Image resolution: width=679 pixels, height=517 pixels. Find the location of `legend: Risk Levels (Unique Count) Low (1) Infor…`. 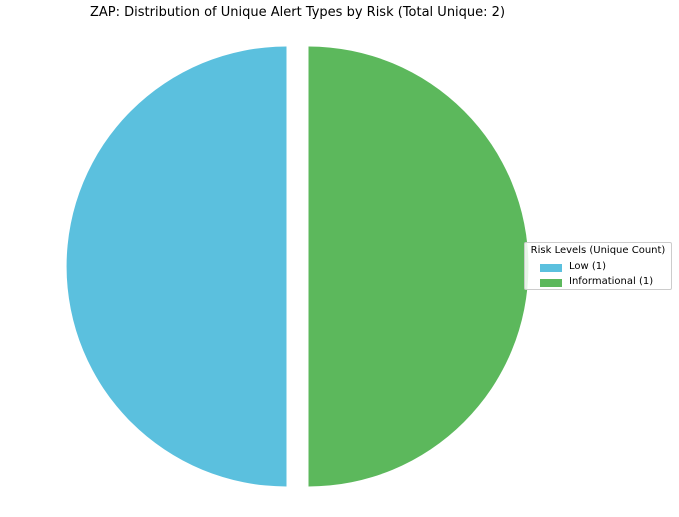

legend: Risk Levels (Unique Count) Low (1) Infor… is located at coordinates (598, 266).